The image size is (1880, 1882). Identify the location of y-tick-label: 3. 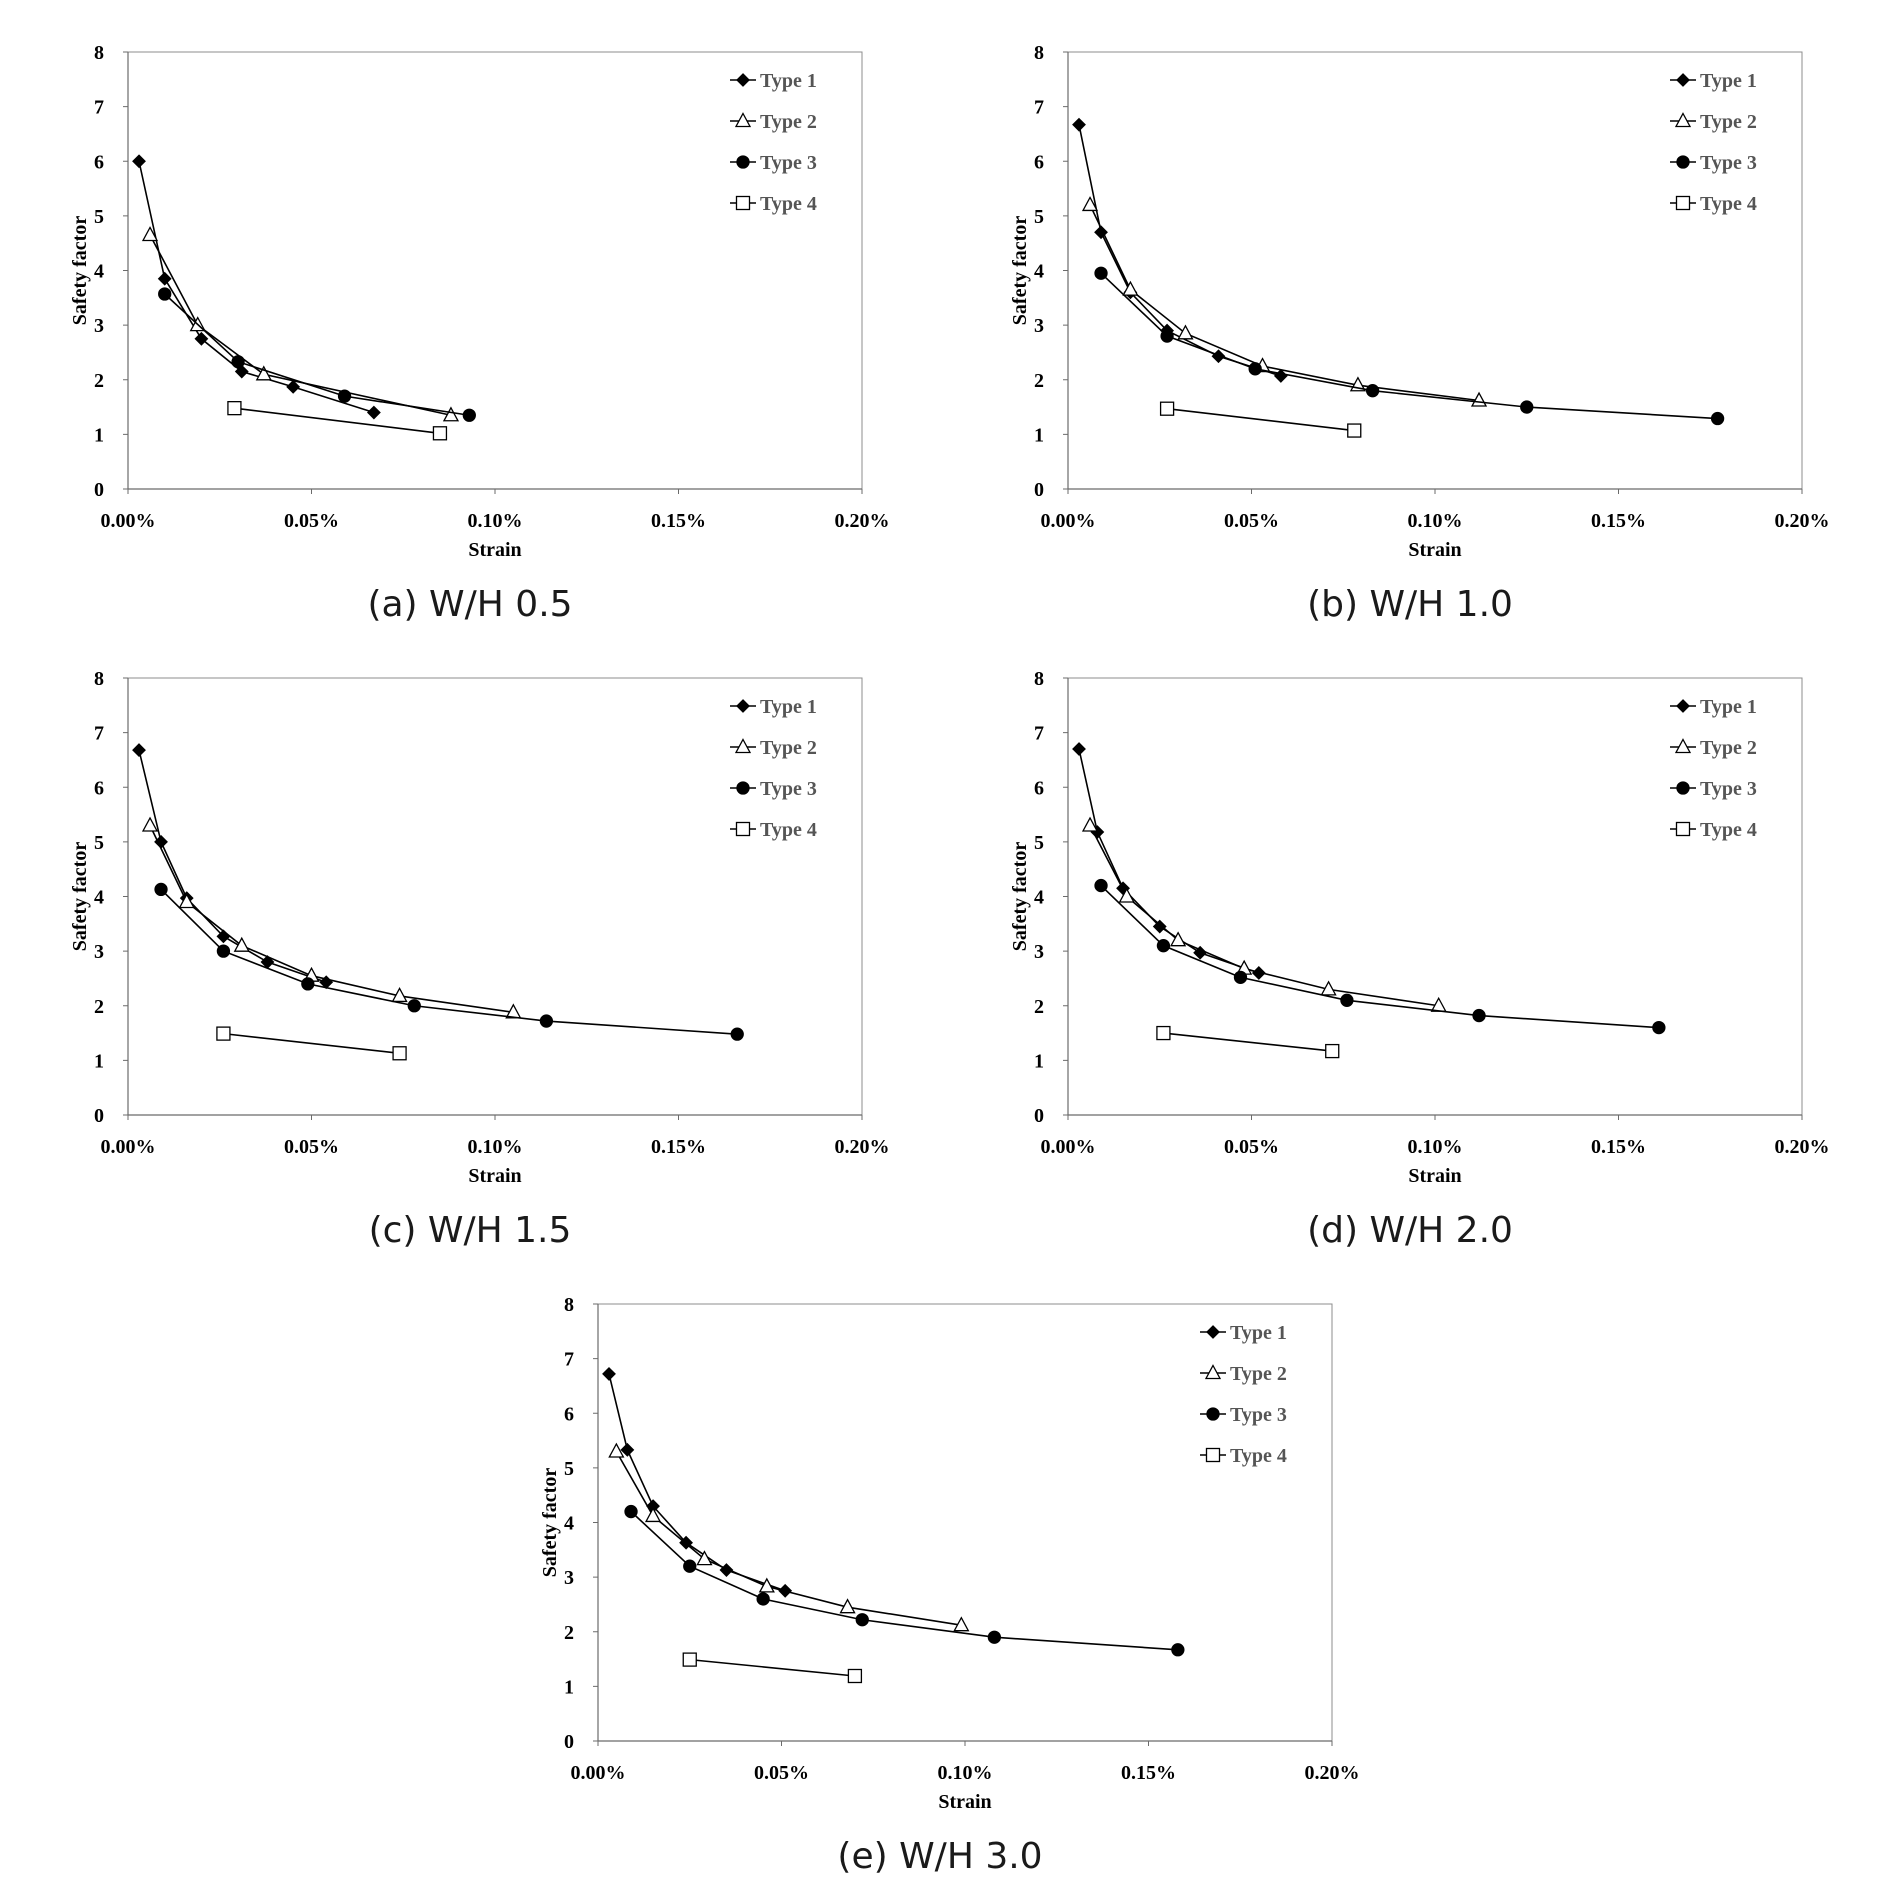
(569, 1578).